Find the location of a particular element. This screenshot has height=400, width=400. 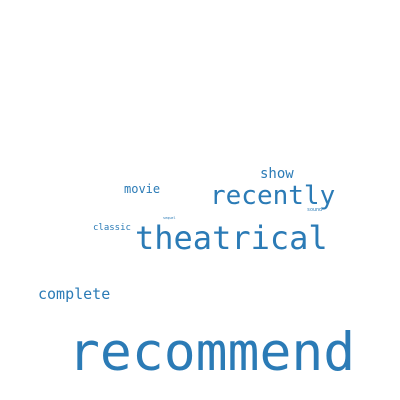

word-theatrical: theatrical is located at coordinates (231, 238).